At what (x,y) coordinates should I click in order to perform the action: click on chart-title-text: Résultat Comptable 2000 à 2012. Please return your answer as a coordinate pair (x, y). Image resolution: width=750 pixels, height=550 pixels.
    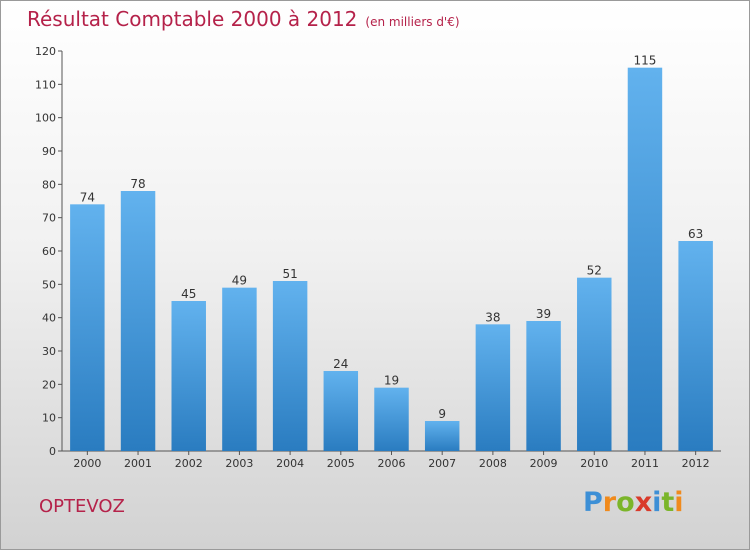
    Looking at the image, I should click on (192, 19).